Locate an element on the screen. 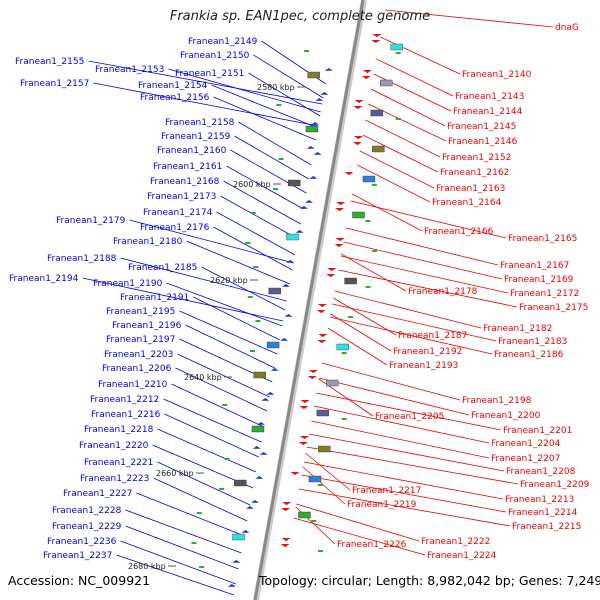  gene-label-left: Franean1_2190 is located at coordinates (128, 284).